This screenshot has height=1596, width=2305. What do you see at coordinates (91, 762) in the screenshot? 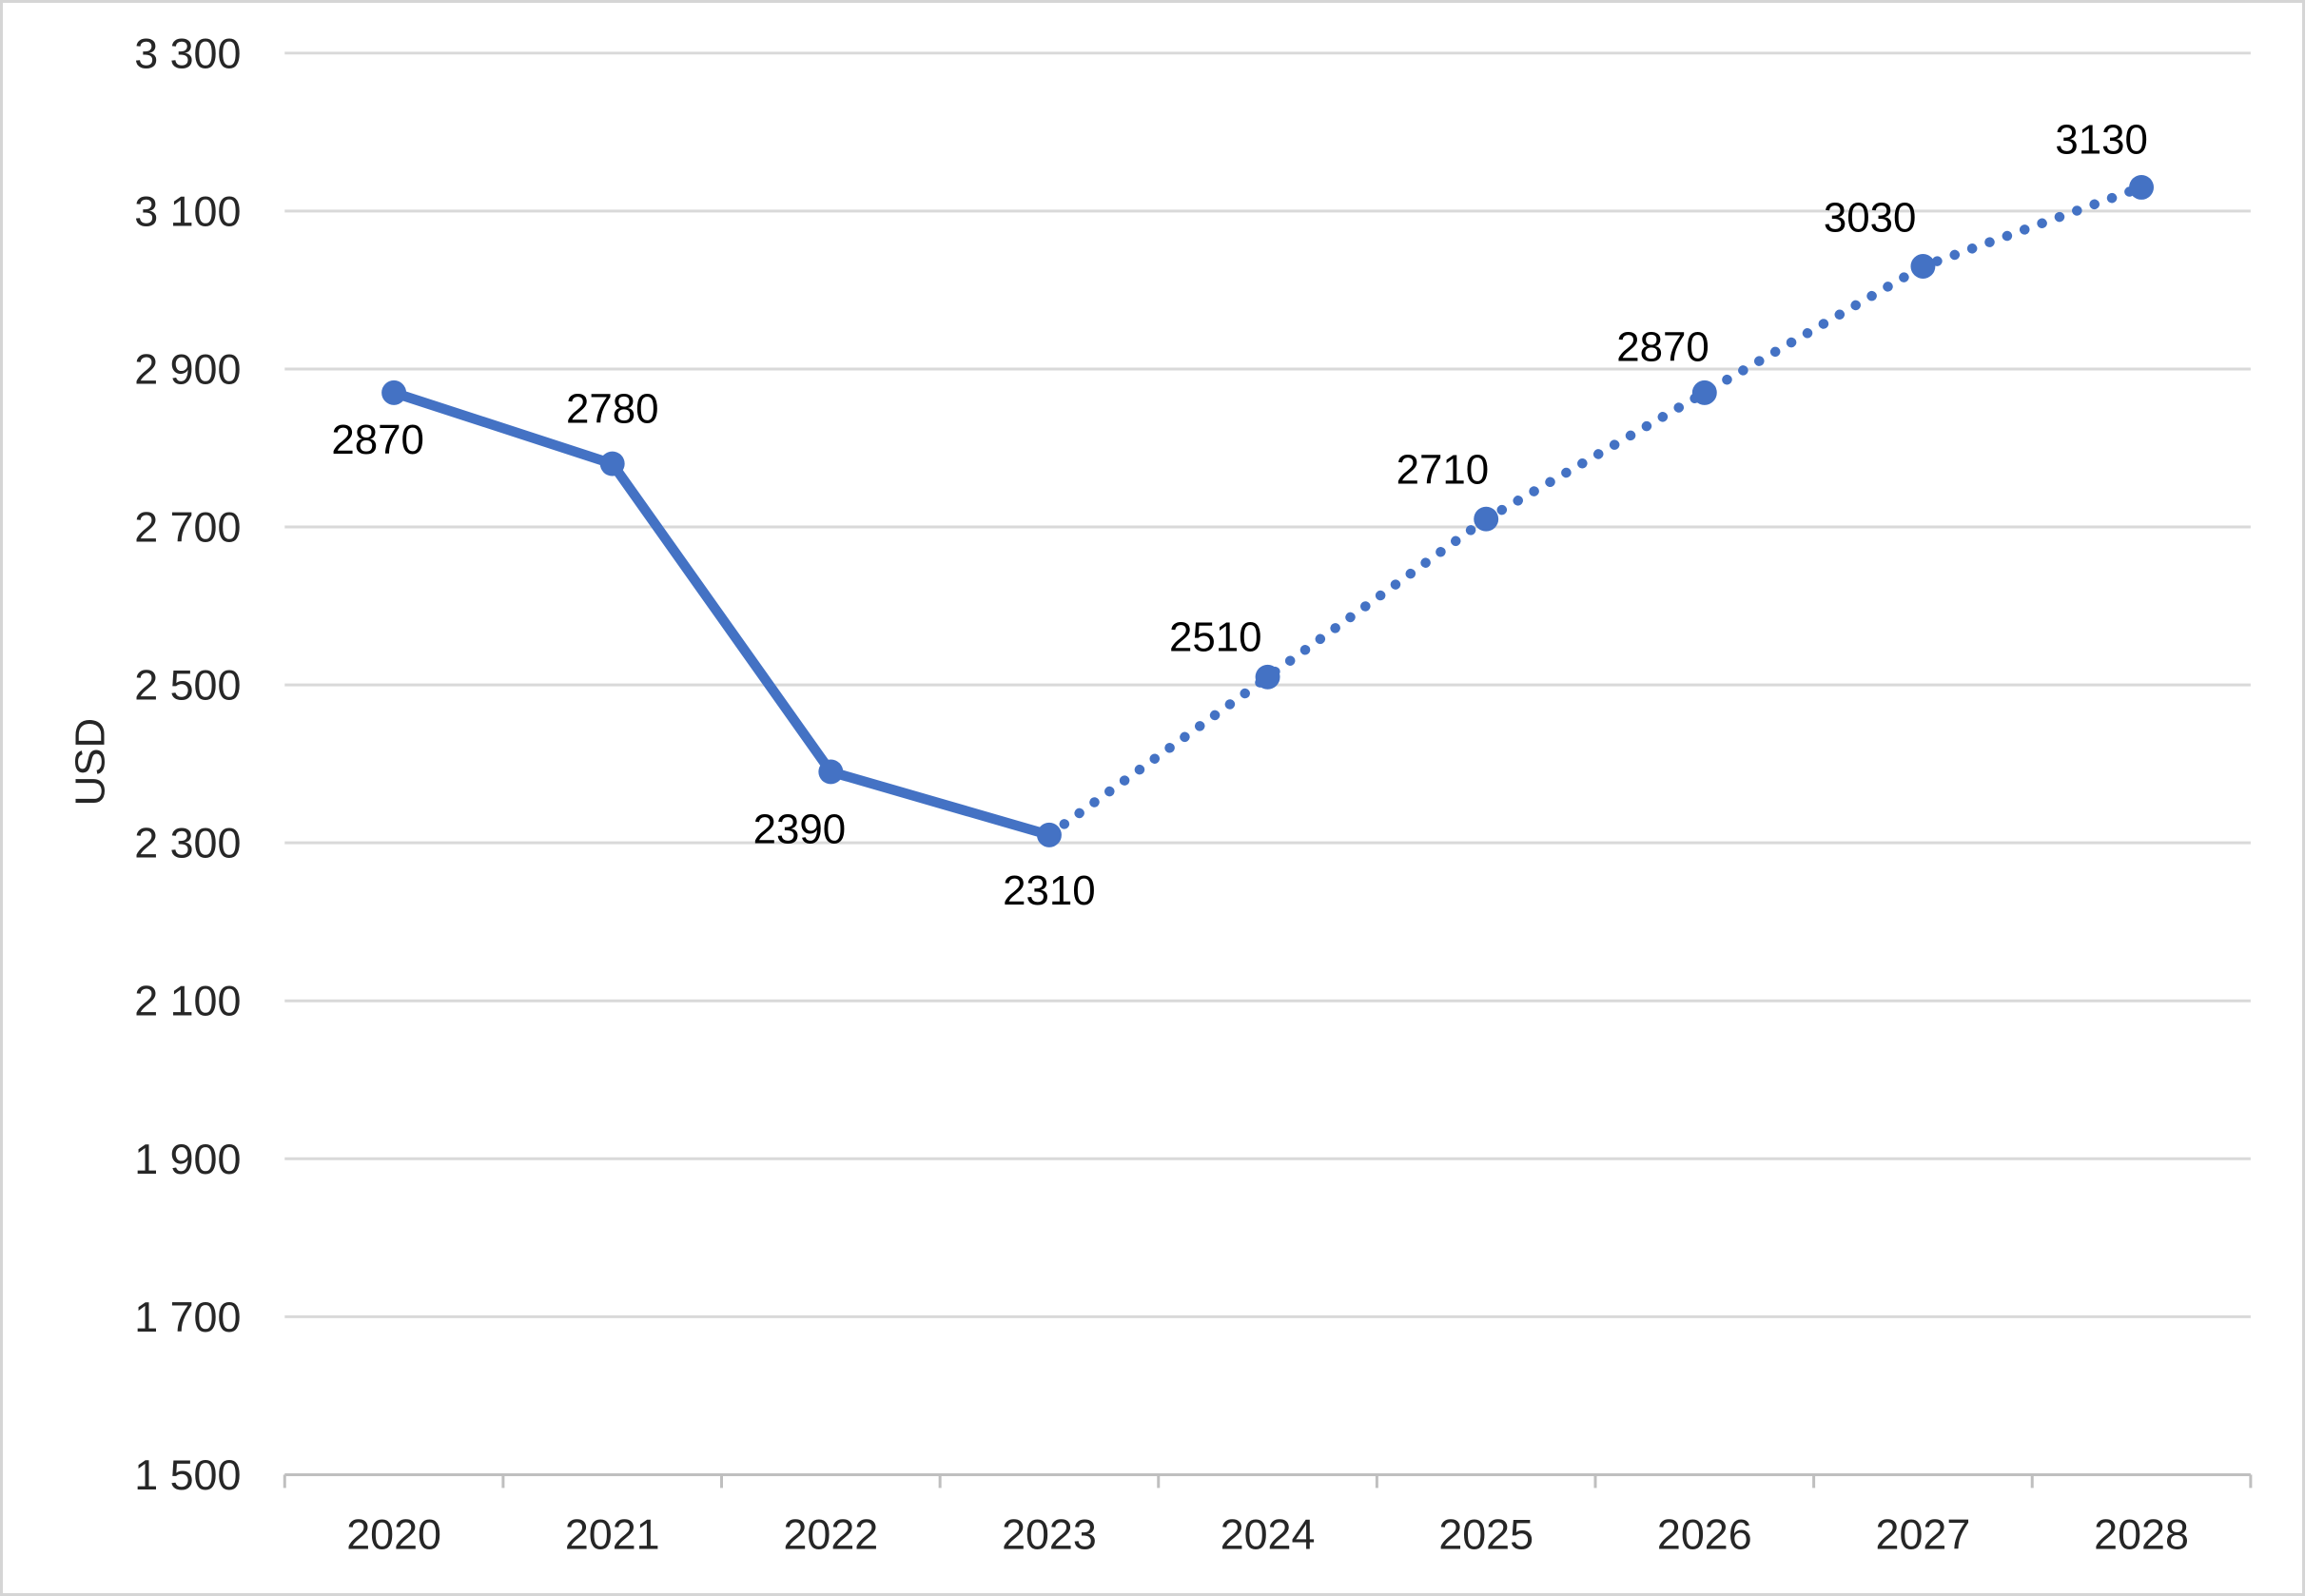
I see `y-axis-title: USD` at bounding box center [91, 762].